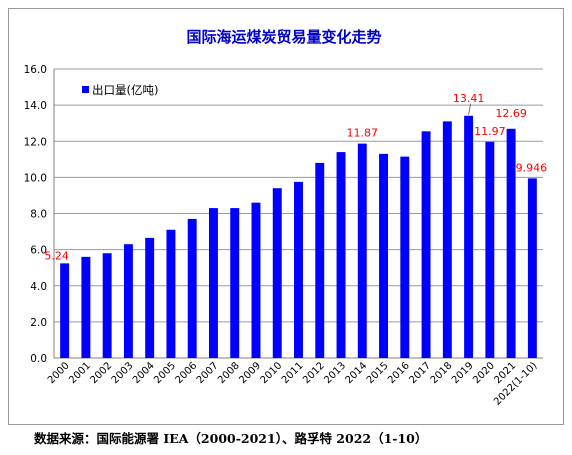 The width and height of the screenshot is (572, 455). Describe the element at coordinates (38, 359) in the screenshot. I see `y-tick-label: 0.0` at that location.